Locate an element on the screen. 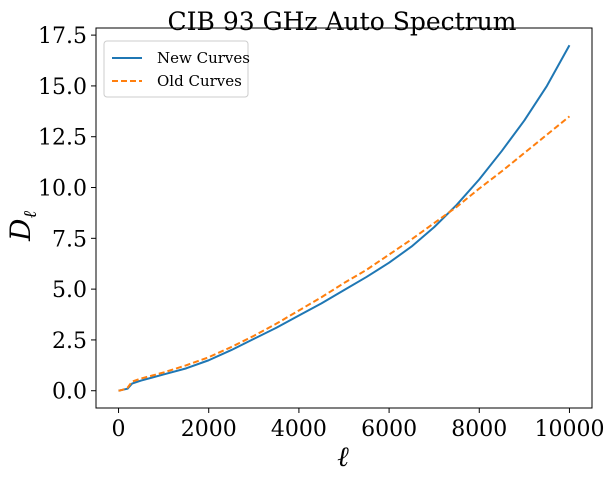 The width and height of the screenshot is (610, 481). y-tick-label: 2.5 is located at coordinates (69, 341).